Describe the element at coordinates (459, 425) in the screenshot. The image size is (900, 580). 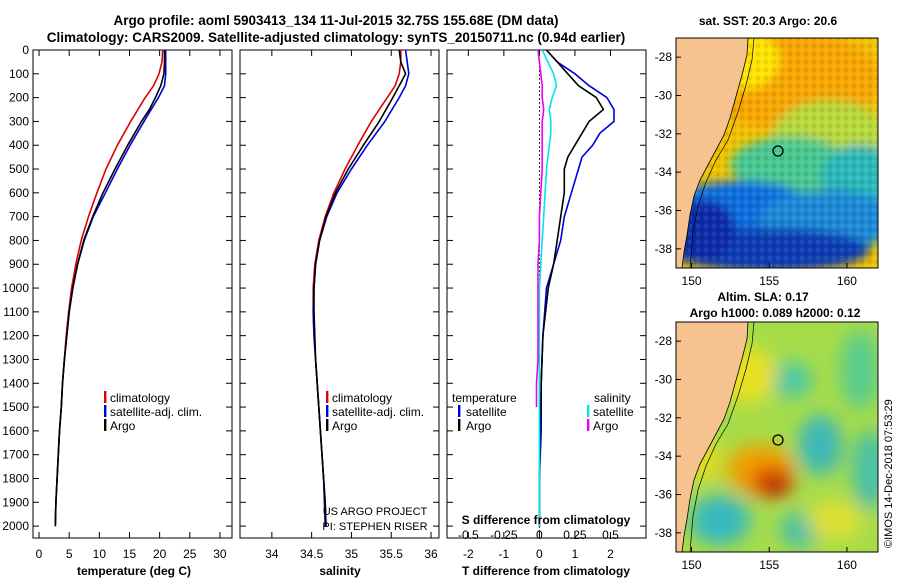
I see `legend-swatch-t-argo` at that location.